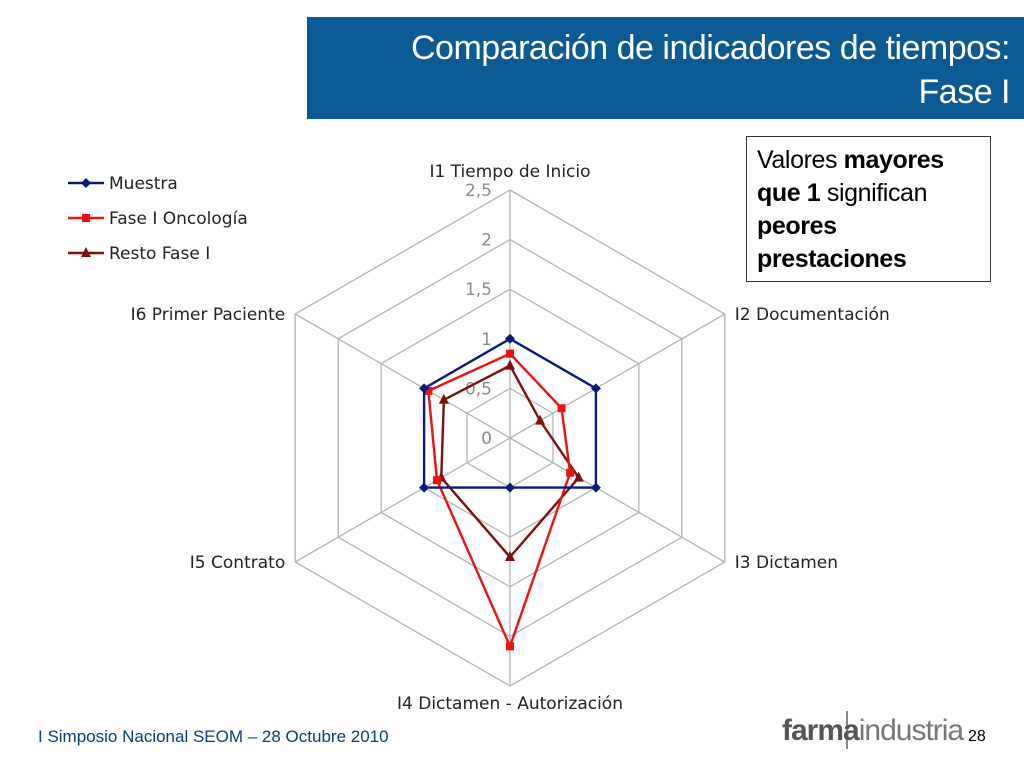 The image size is (1024, 768). I want to click on page-number: 28, so click(977, 736).